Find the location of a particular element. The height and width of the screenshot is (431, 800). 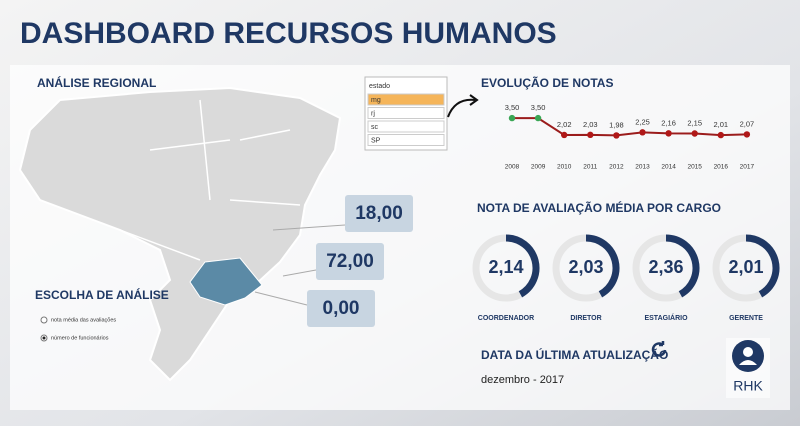

data-label: 1,98 is located at coordinates (616, 124).